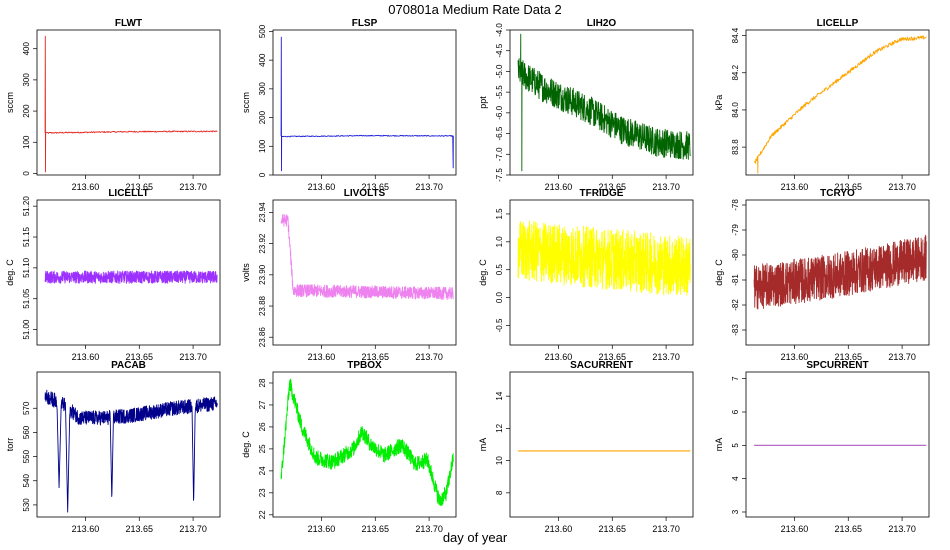 The width and height of the screenshot is (950, 550). Describe the element at coordinates (735, 110) in the screenshot. I see `y-tick-label: 84.0` at that location.